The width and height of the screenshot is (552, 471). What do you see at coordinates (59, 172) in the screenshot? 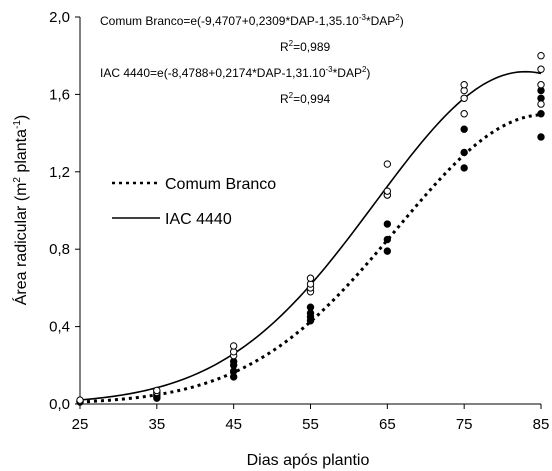
I see `y-tick-label: 1,2` at bounding box center [59, 172].